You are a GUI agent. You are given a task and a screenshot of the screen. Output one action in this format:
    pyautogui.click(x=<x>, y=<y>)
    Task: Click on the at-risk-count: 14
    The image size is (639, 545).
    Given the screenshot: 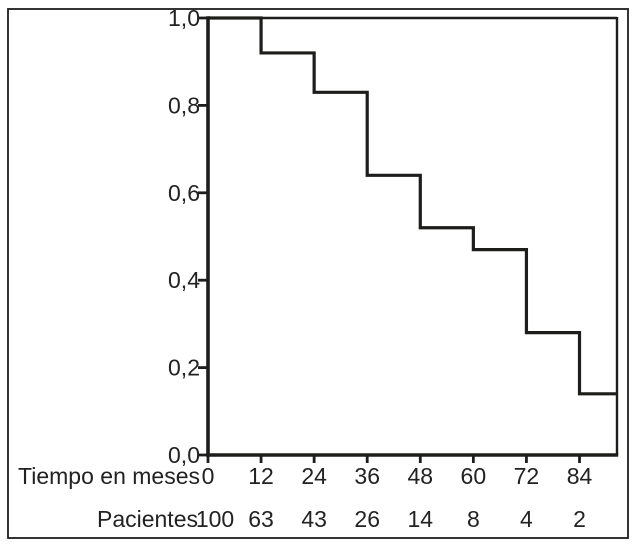 What is the action you would take?
    pyautogui.click(x=420, y=519)
    